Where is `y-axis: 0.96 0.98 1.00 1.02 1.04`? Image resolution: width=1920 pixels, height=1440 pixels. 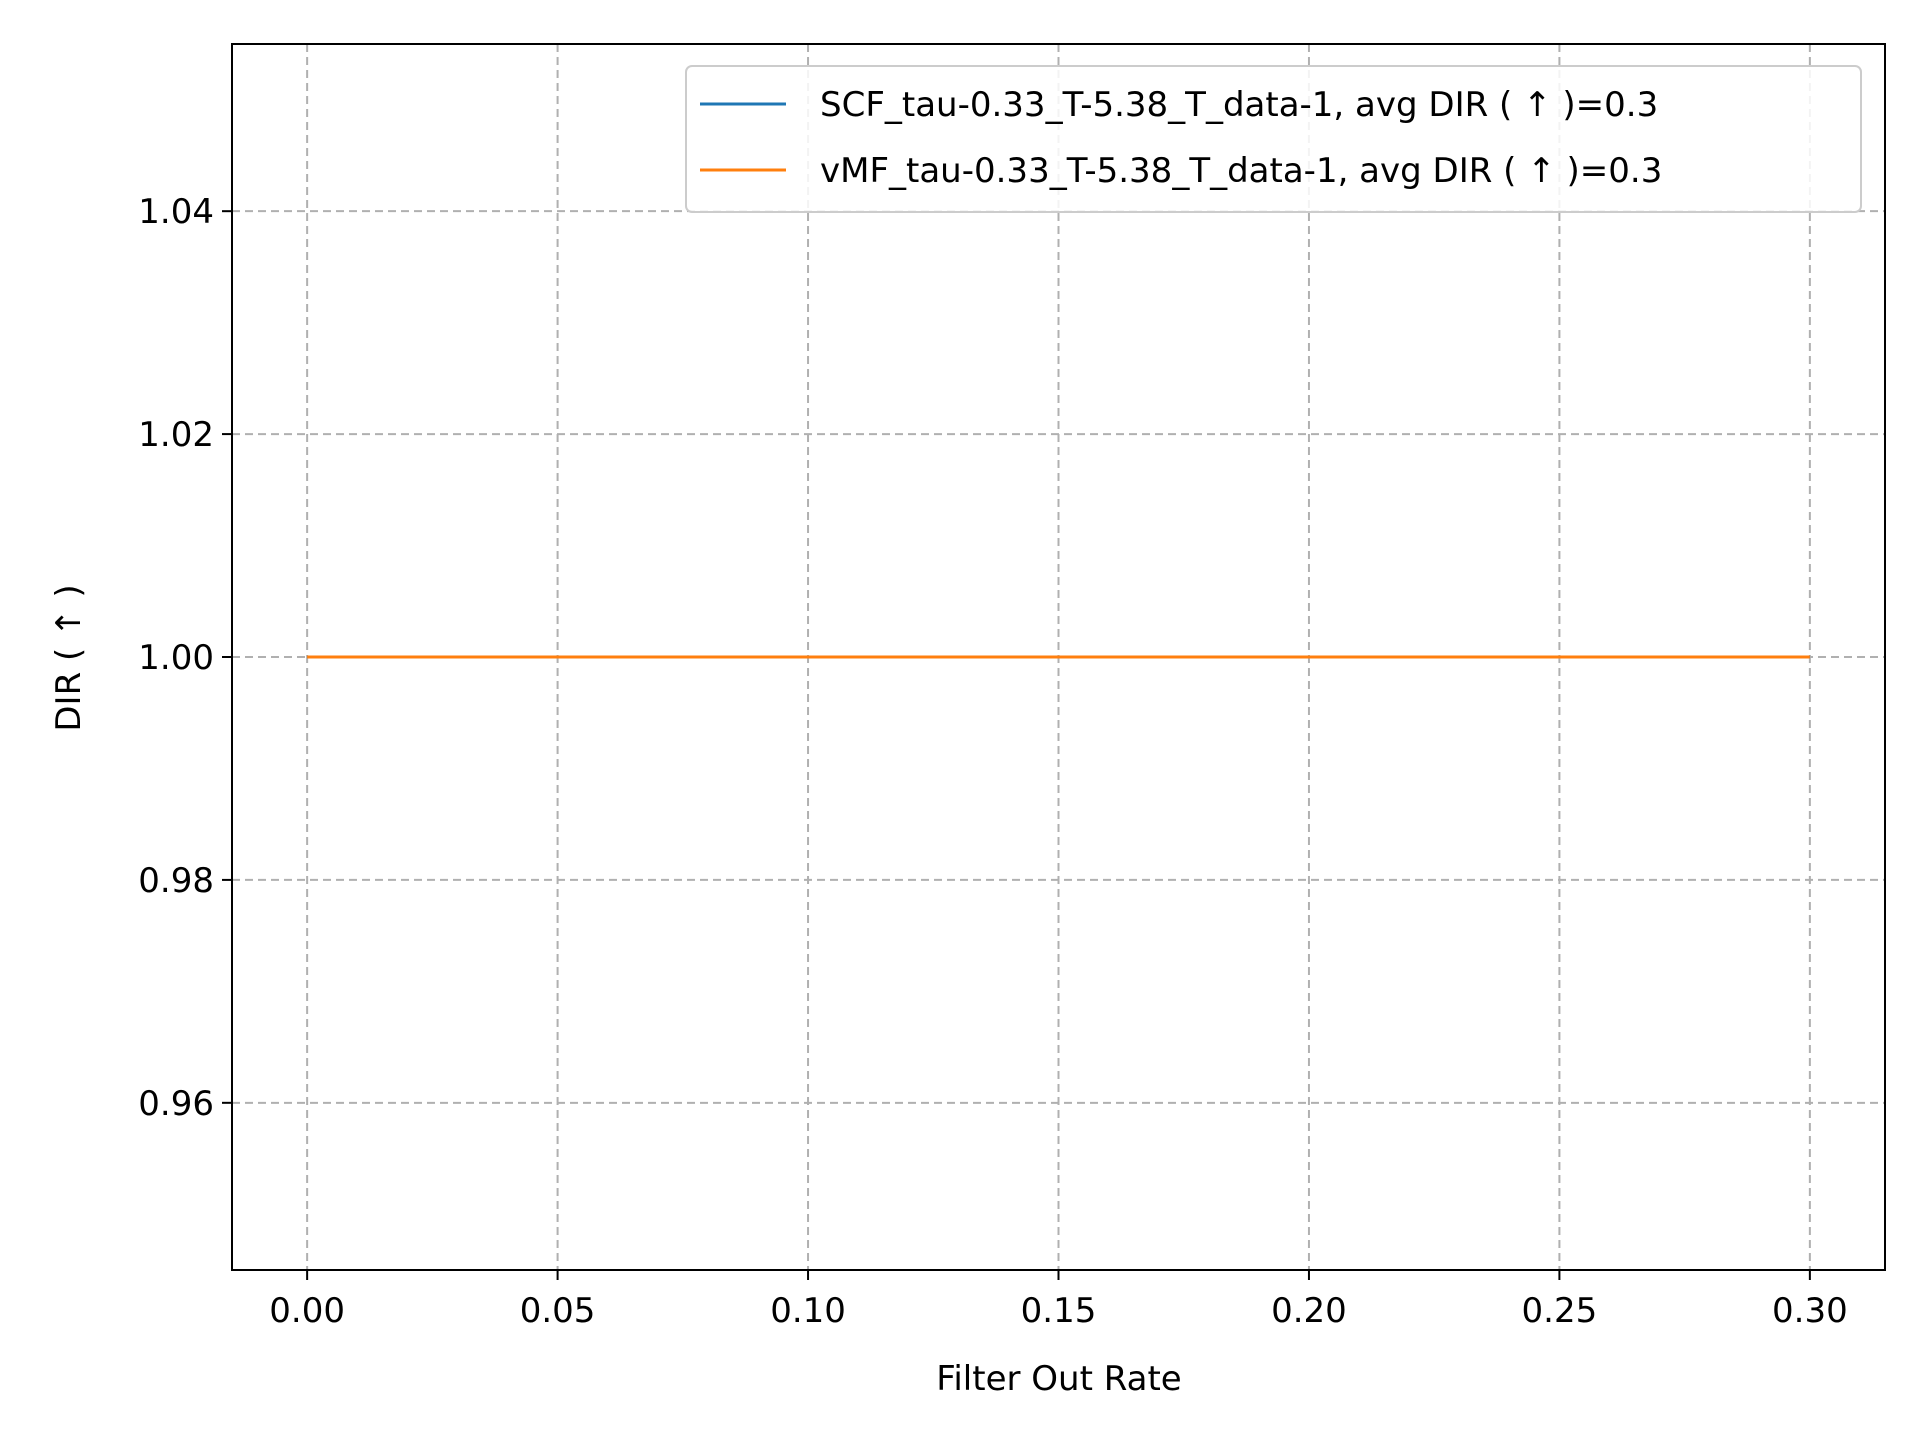 y-axis: 0.96 0.98 1.00 1.02 1.04 is located at coordinates (185, 658).